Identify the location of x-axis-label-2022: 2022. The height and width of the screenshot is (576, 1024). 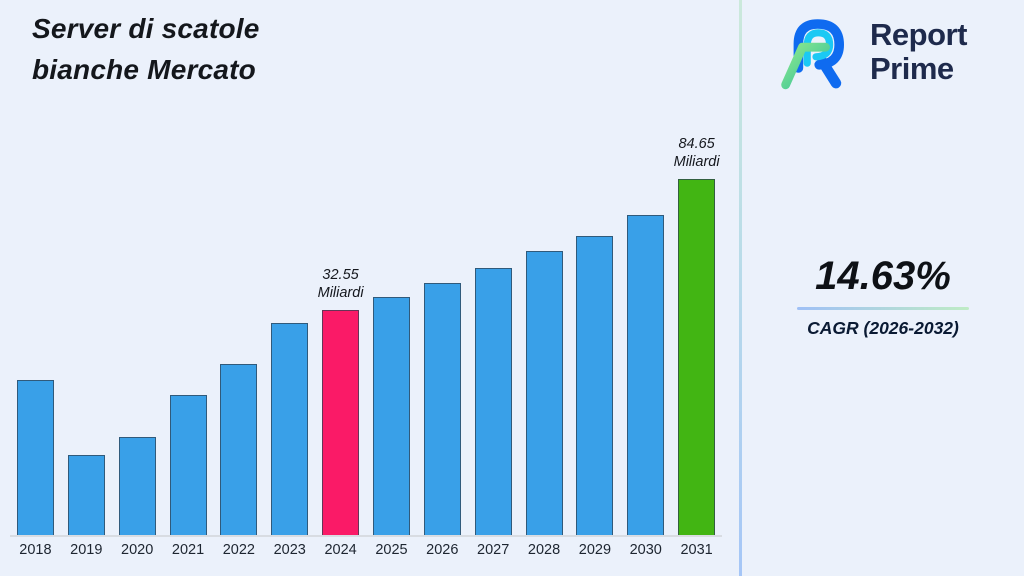
(238, 550).